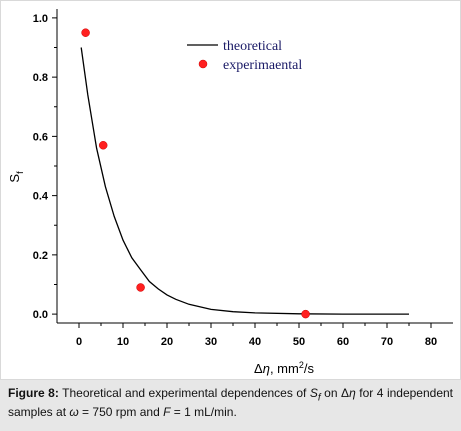 This screenshot has height=431, width=461. Describe the element at coordinates (211, 342) in the screenshot. I see `x-tick-label: 30` at that location.